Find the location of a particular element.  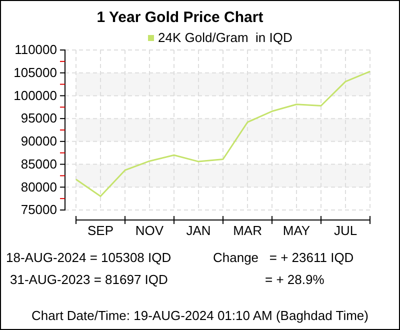

y-tick-label: 90000 is located at coordinates (38, 141).